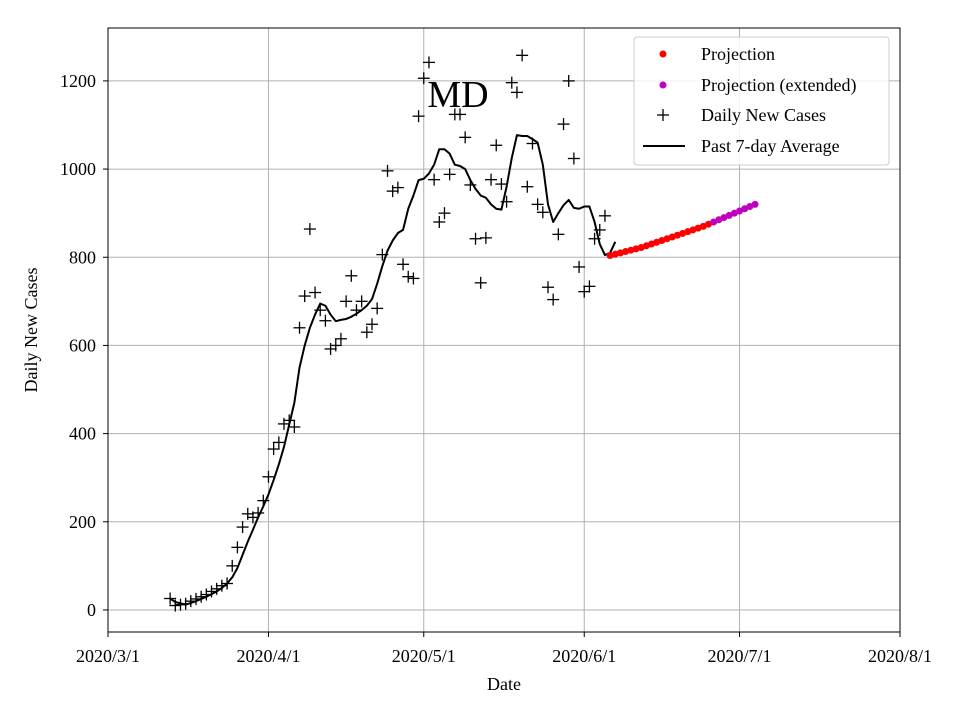 The image size is (960, 720). What do you see at coordinates (663, 85) in the screenshot?
I see `legend-projection-extended-marker` at bounding box center [663, 85].